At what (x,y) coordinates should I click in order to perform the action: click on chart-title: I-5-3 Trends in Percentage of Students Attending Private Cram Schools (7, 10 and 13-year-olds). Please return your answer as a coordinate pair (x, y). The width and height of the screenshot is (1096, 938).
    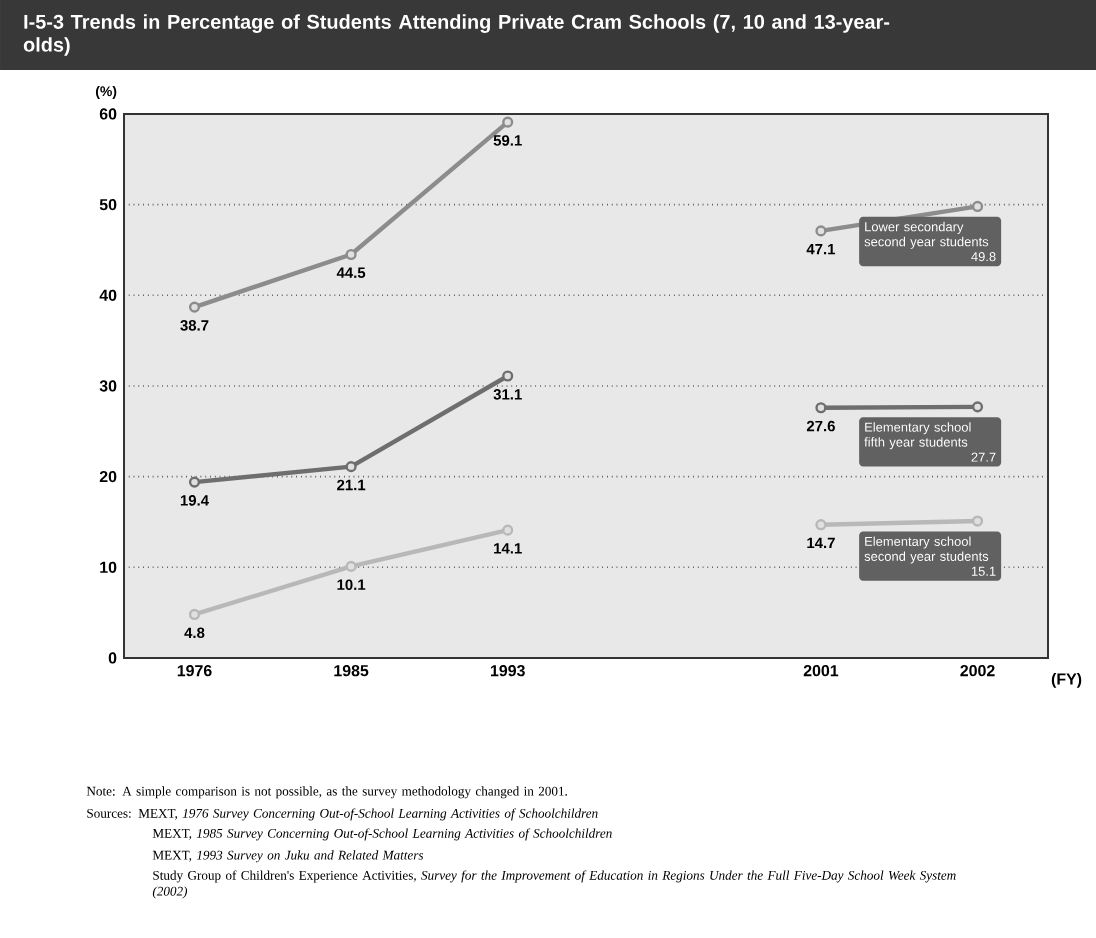
    Looking at the image, I should click on (456, 35).